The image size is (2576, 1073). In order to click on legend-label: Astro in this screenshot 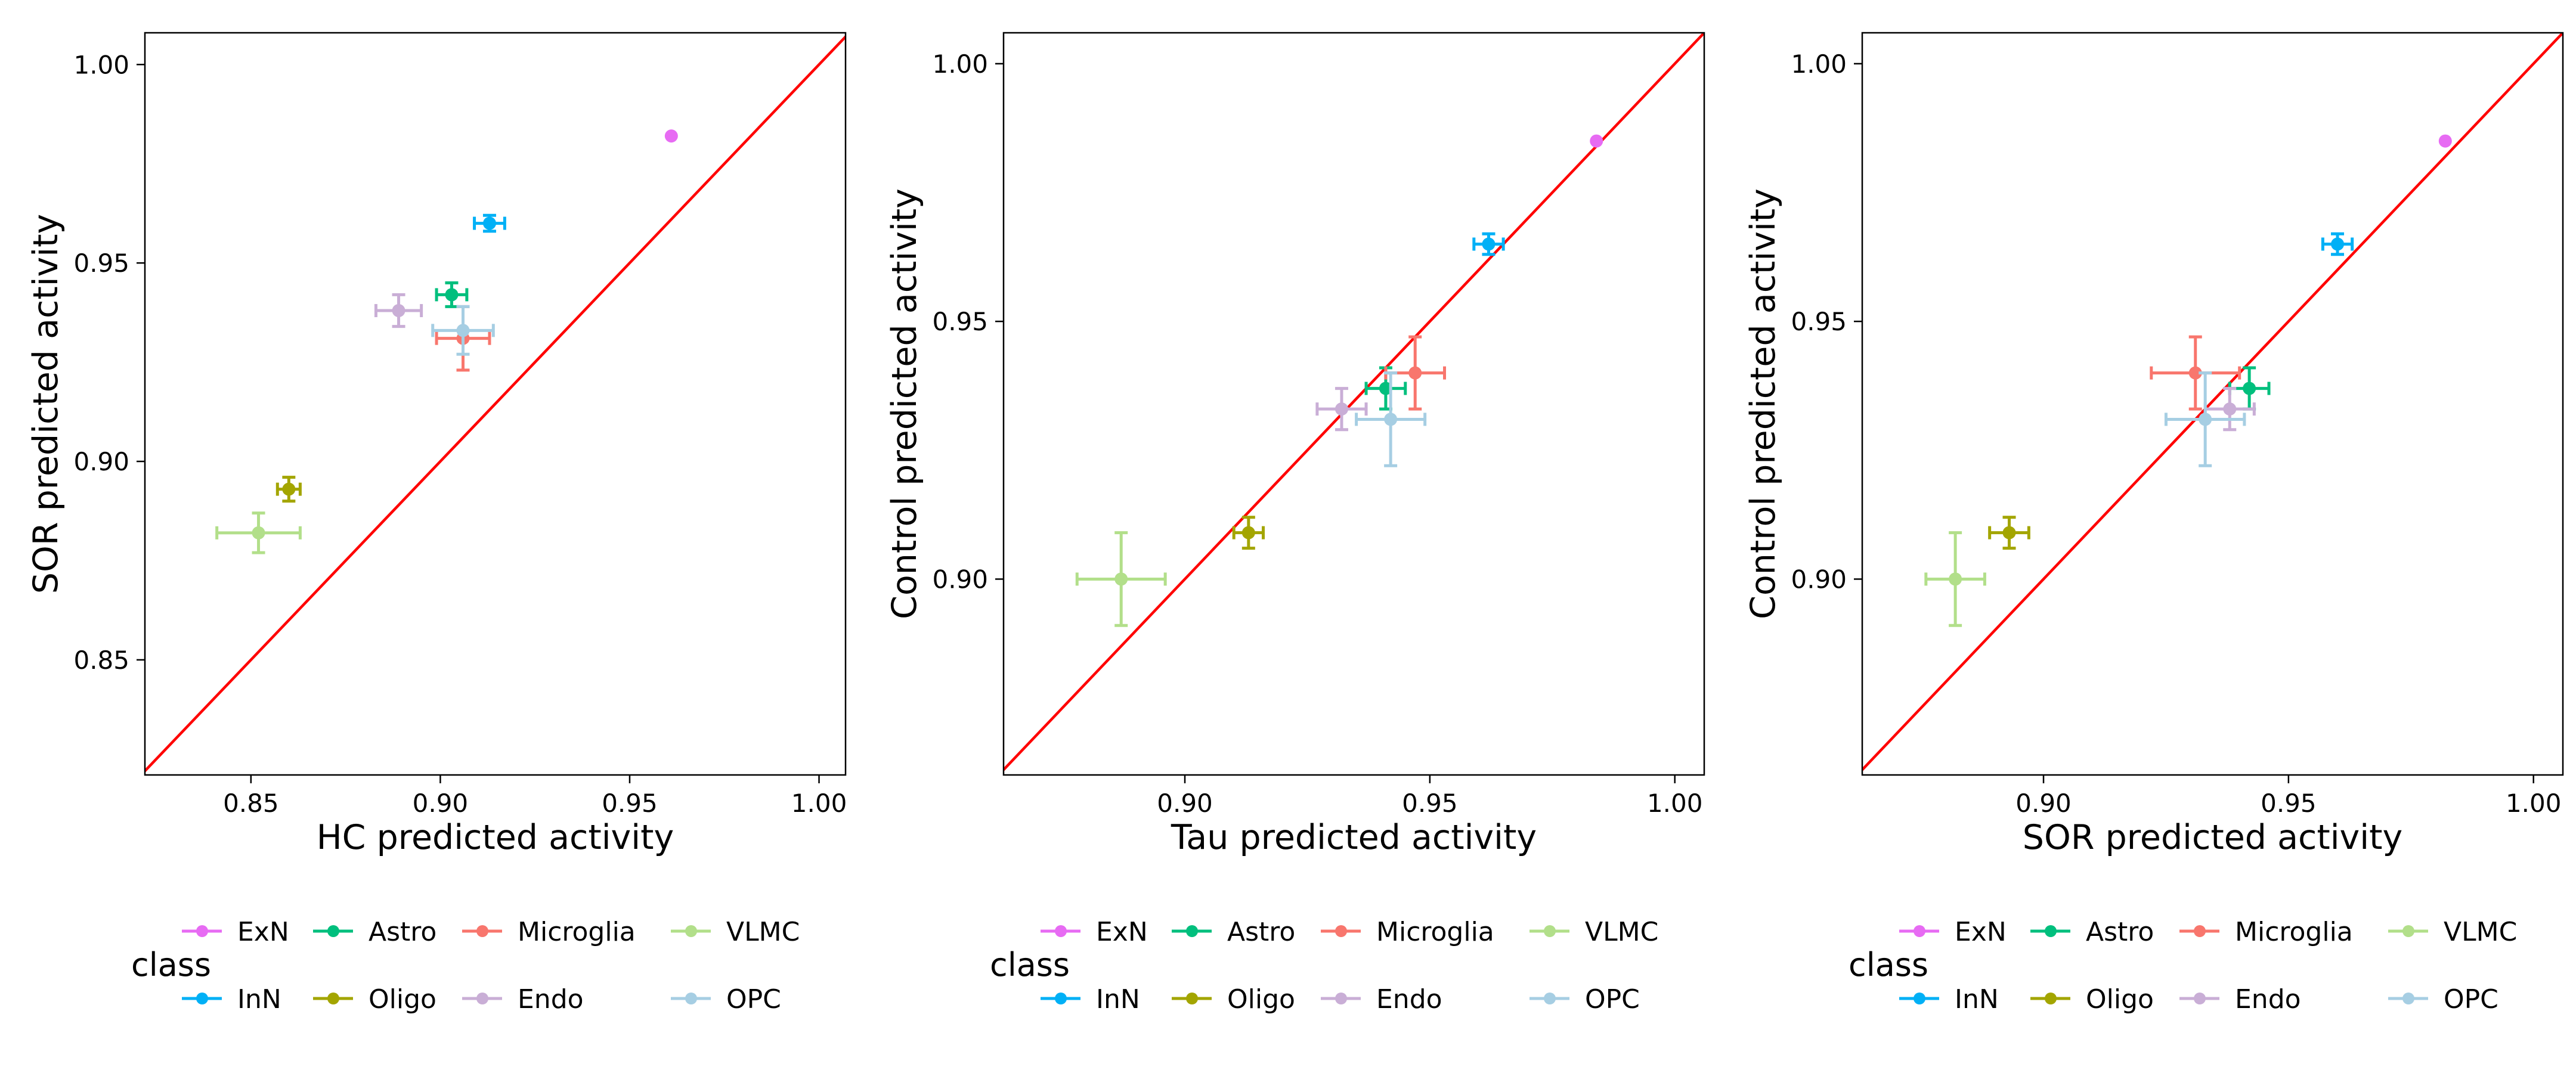, I will do `click(402, 932)`.